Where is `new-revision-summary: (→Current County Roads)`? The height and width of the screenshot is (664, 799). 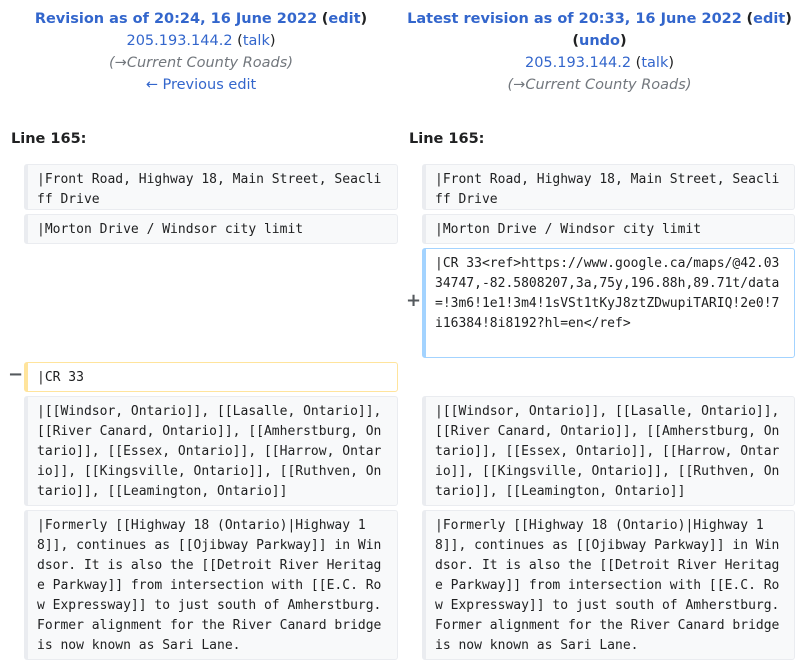
new-revision-summary: (→Current County Roads) is located at coordinates (599, 85).